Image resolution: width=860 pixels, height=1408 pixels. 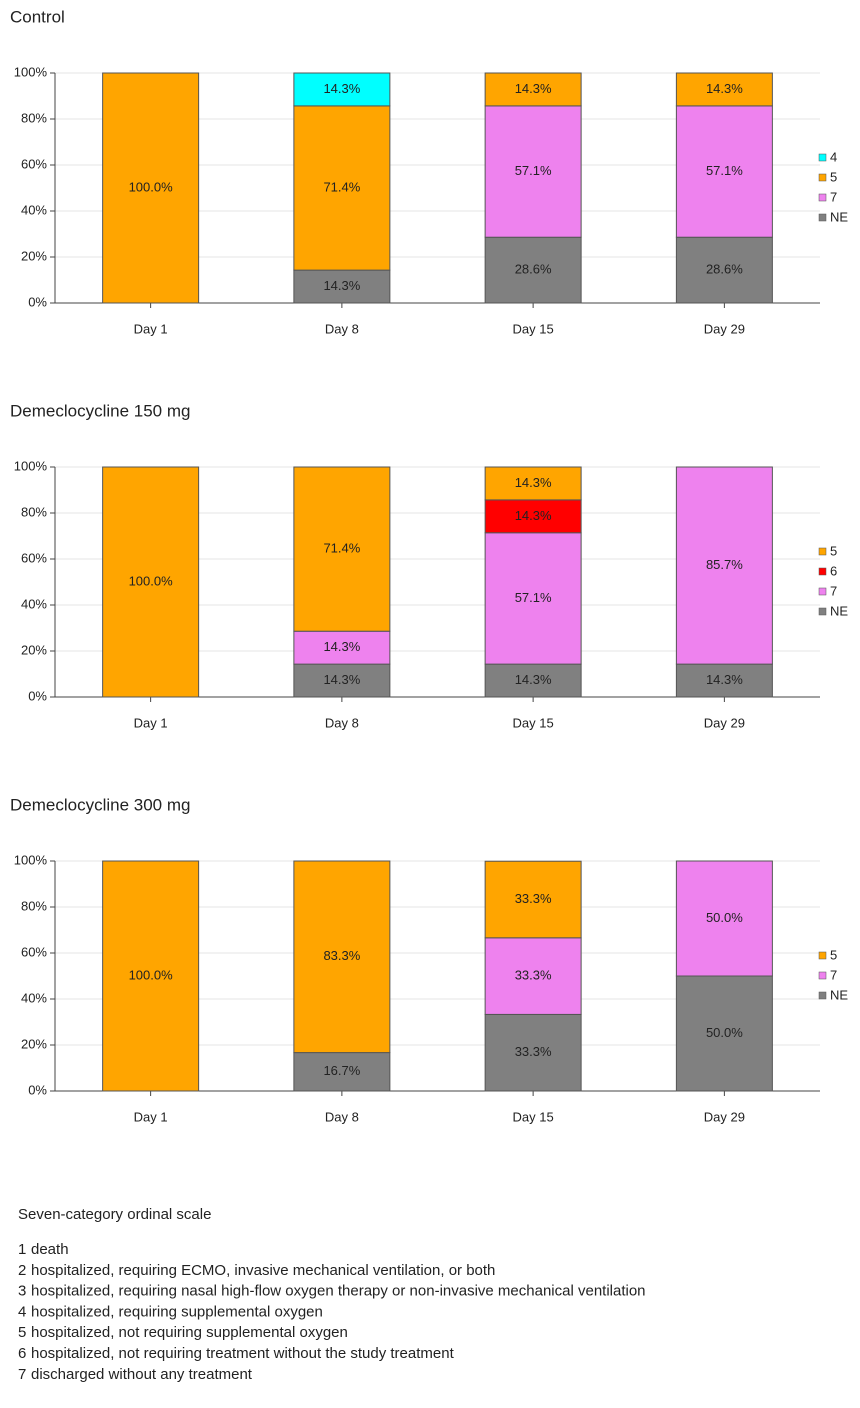 What do you see at coordinates (833, 570) in the screenshot?
I see `legend-label: 6` at bounding box center [833, 570].